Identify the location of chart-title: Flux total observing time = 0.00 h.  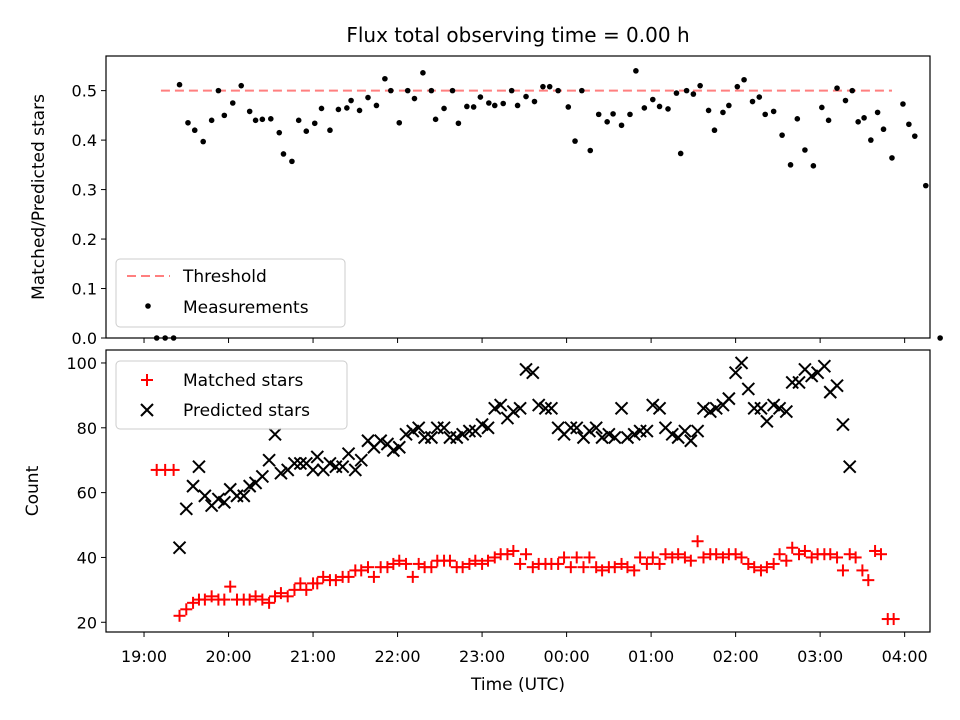
(517, 35).